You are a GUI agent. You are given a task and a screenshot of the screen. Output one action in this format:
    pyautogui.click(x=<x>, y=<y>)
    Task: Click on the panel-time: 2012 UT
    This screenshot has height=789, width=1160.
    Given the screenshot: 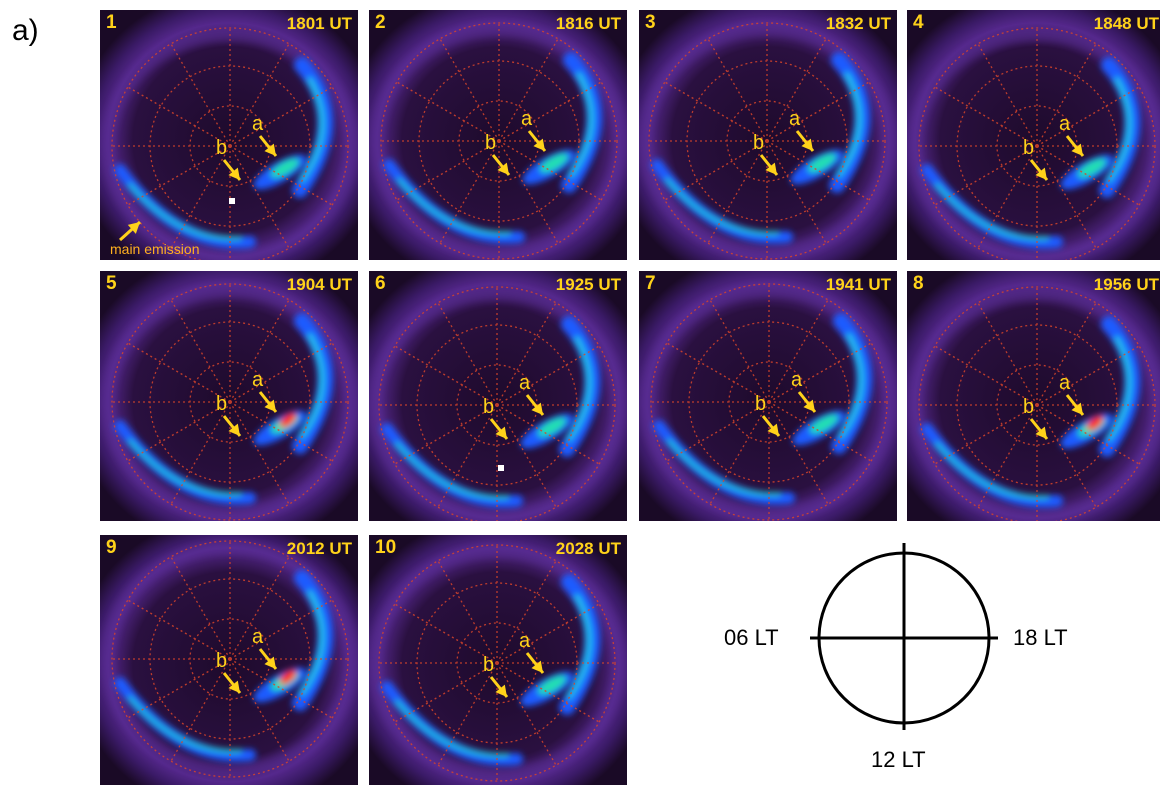 What is the action you would take?
    pyautogui.click(x=319, y=548)
    